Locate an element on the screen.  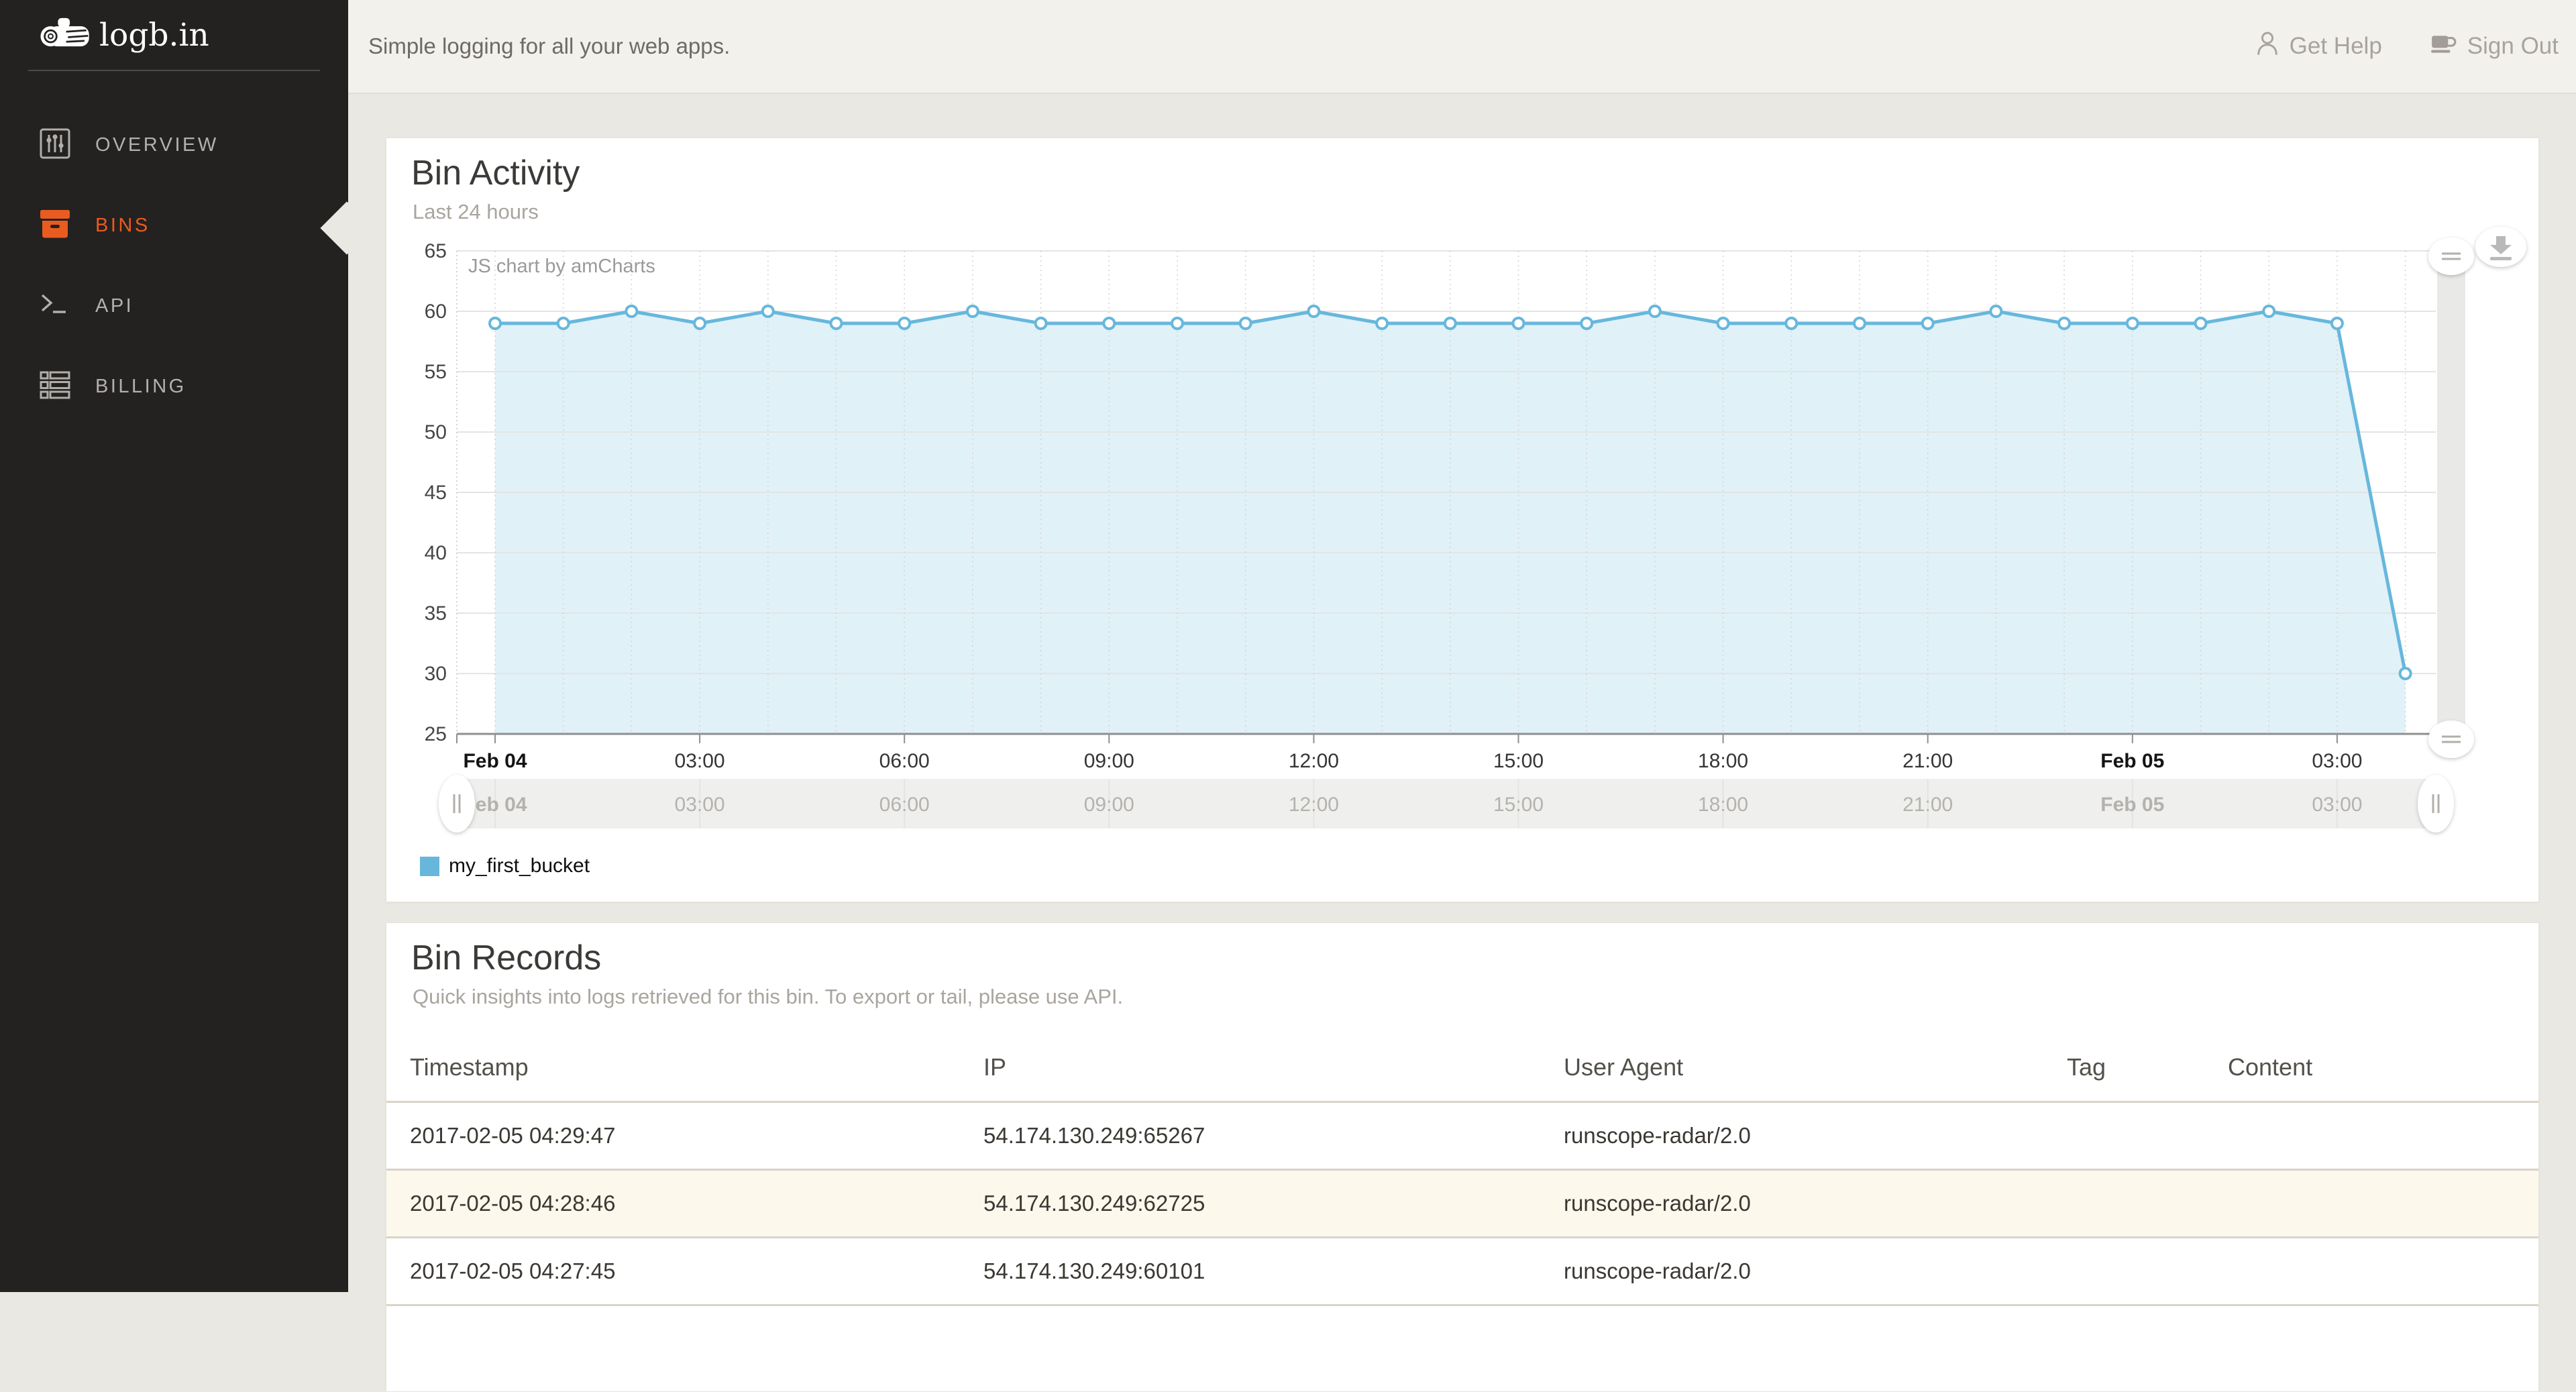
column-header: Tag is located at coordinates (2086, 1067).